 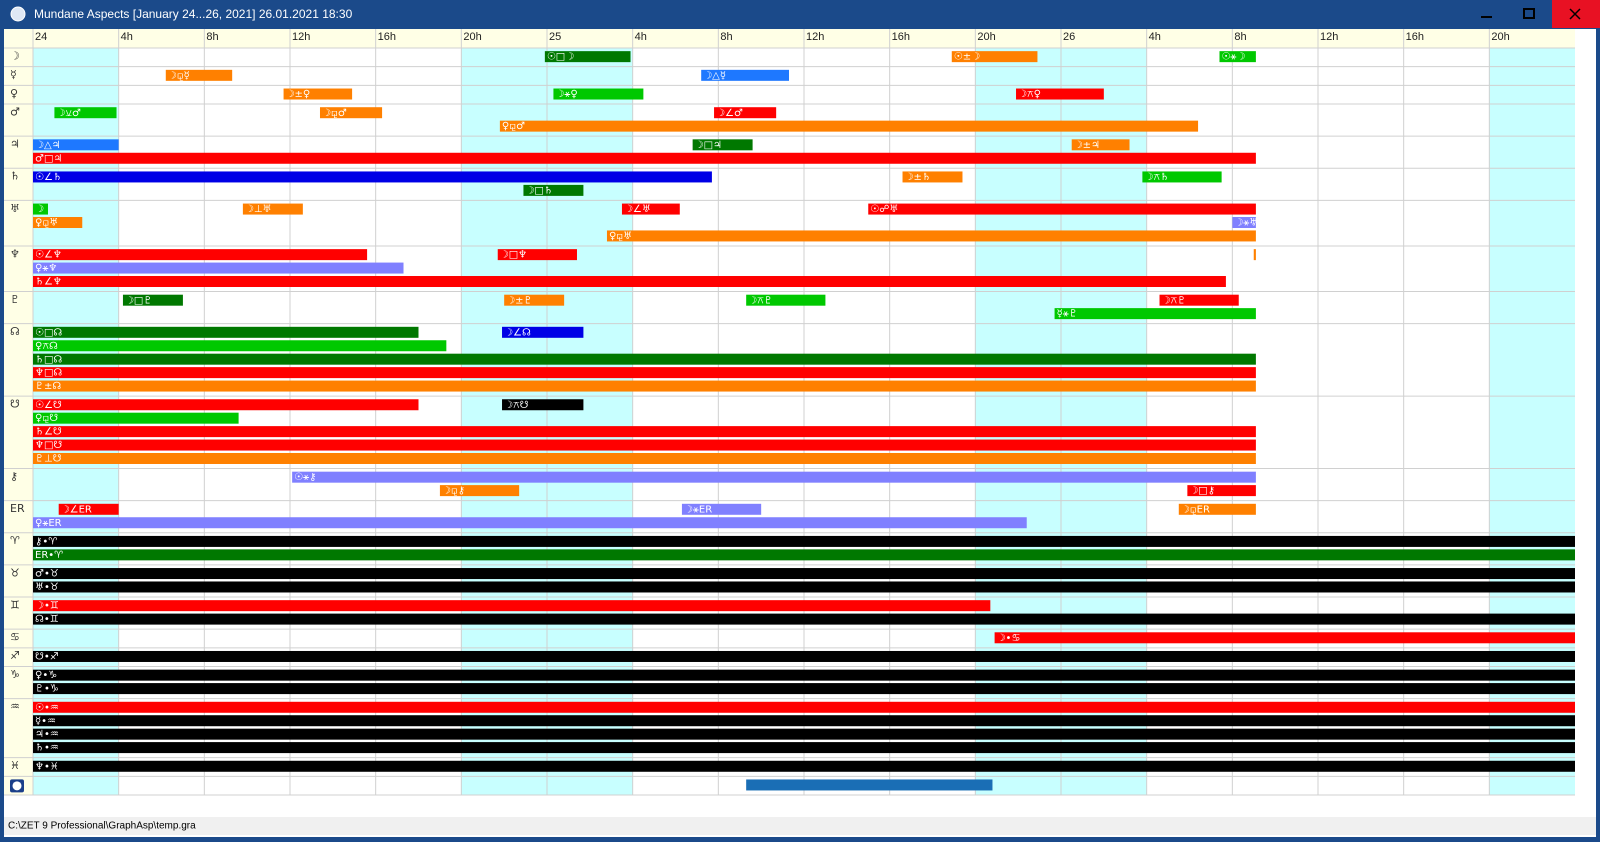 I want to click on aspect-label: ♀⚻☊, so click(x=46, y=346).